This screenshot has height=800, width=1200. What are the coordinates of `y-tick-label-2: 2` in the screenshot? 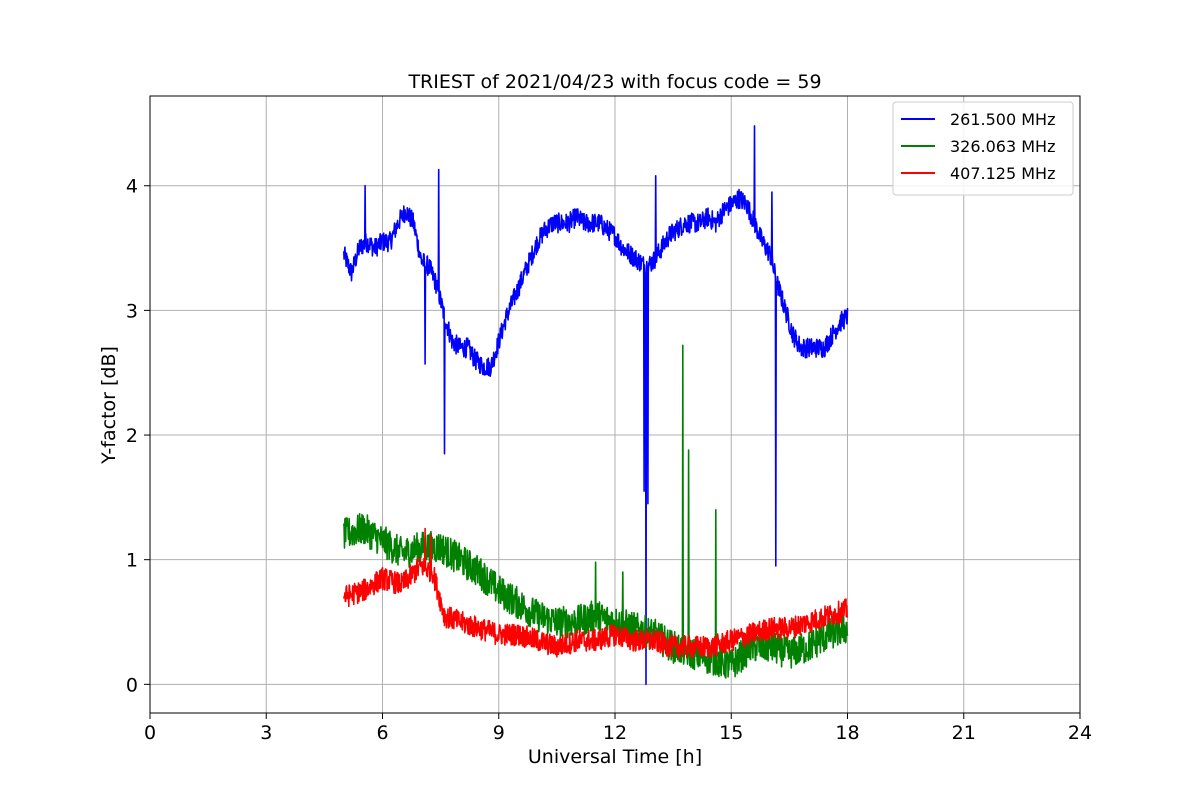 It's located at (132, 436).